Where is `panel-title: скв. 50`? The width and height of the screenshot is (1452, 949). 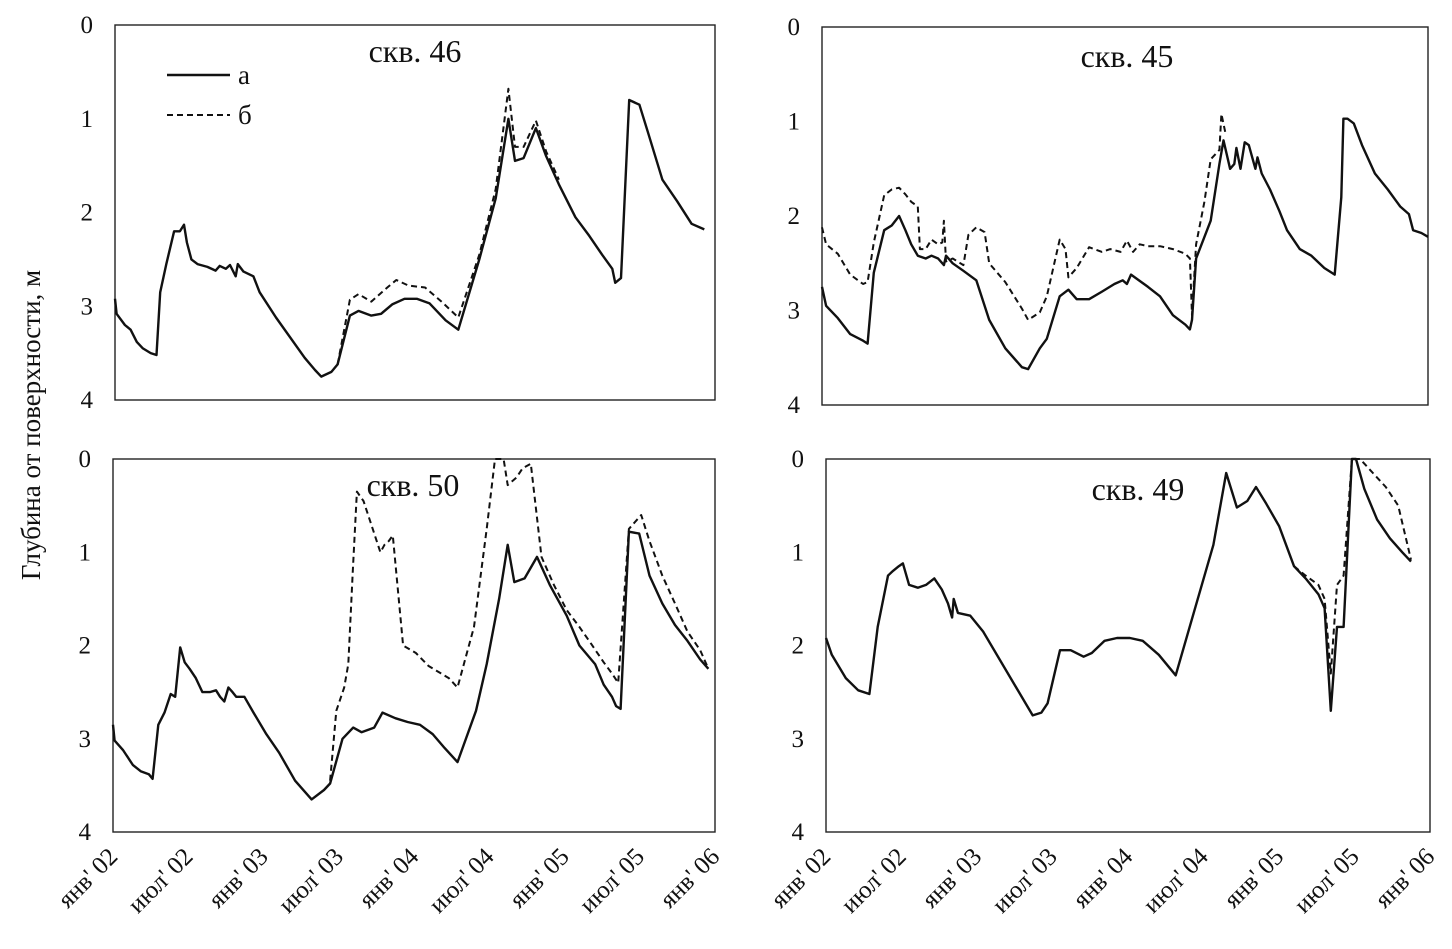
panel-title: скв. 50 is located at coordinates (413, 485).